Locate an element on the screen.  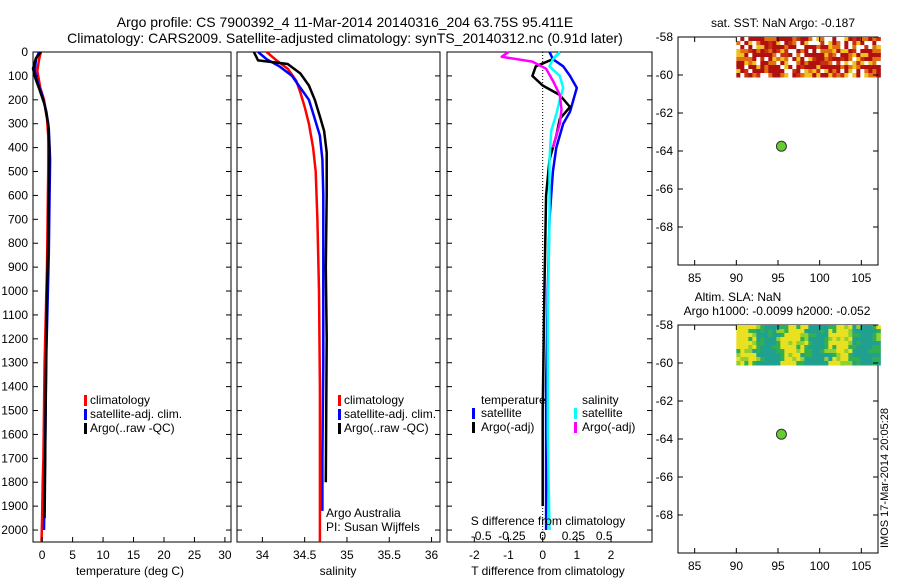
map-y-tick-label: -60 is located at coordinates (665, 363).